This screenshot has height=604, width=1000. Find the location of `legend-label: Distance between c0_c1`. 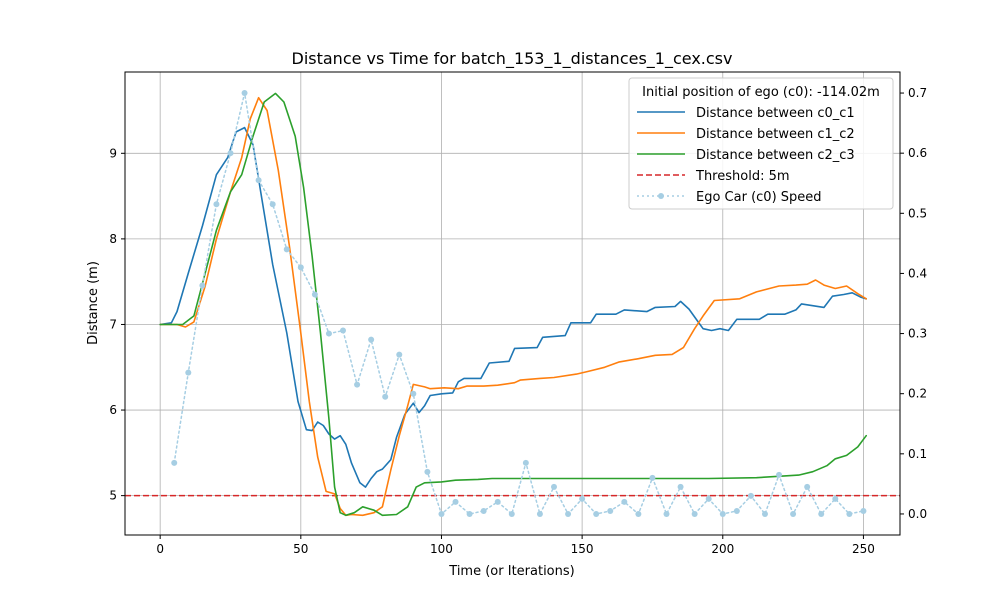

legend-label: Distance between c0_c1 is located at coordinates (775, 113).